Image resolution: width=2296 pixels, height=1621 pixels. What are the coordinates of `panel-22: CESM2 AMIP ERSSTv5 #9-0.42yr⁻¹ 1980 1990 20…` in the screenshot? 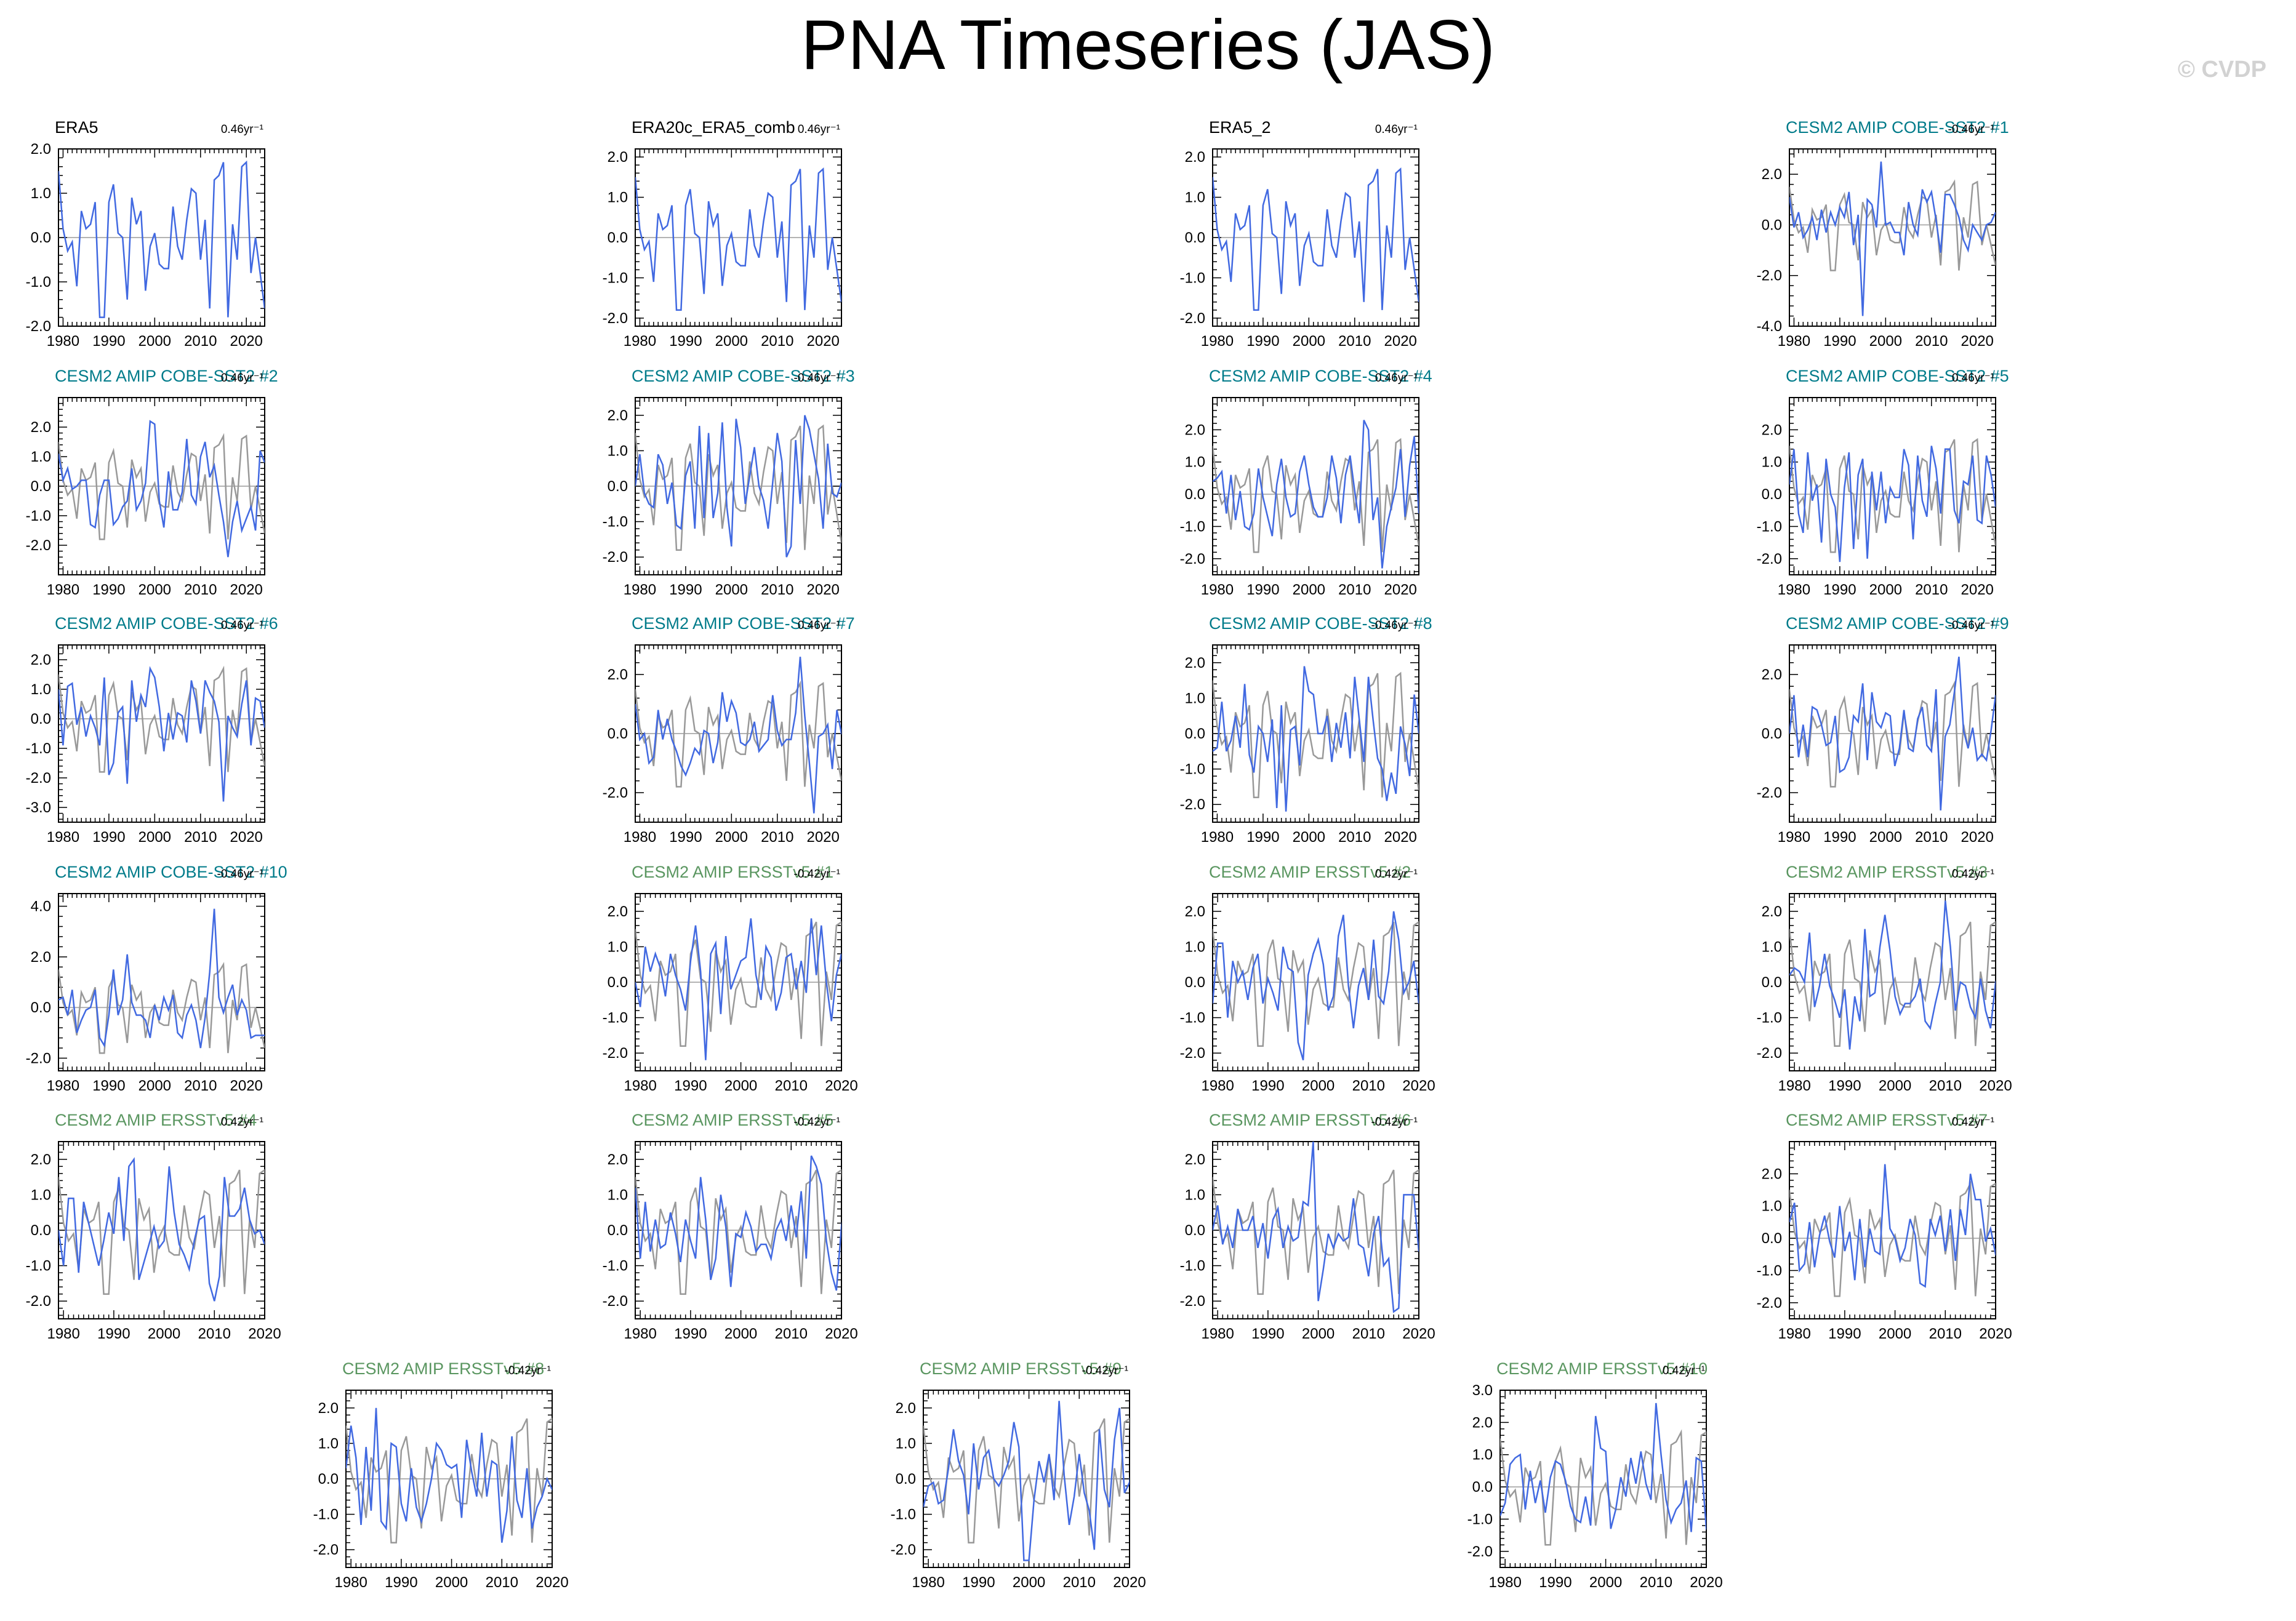 It's located at (1018, 1475).